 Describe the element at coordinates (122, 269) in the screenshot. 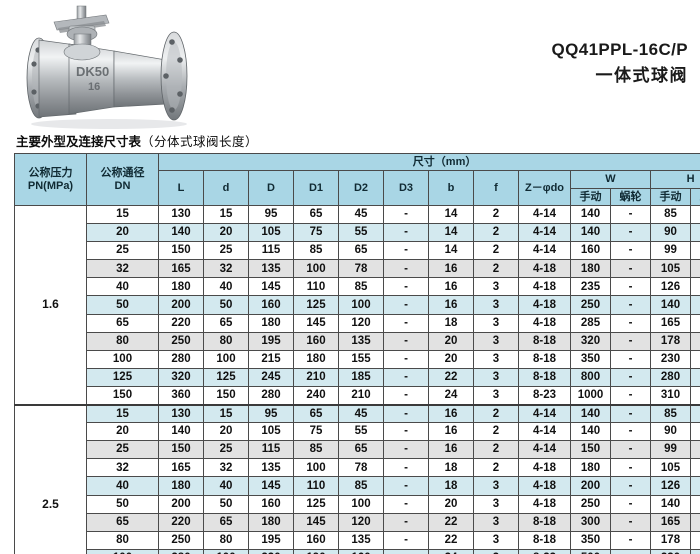

I see `cell-dn: 32` at that location.